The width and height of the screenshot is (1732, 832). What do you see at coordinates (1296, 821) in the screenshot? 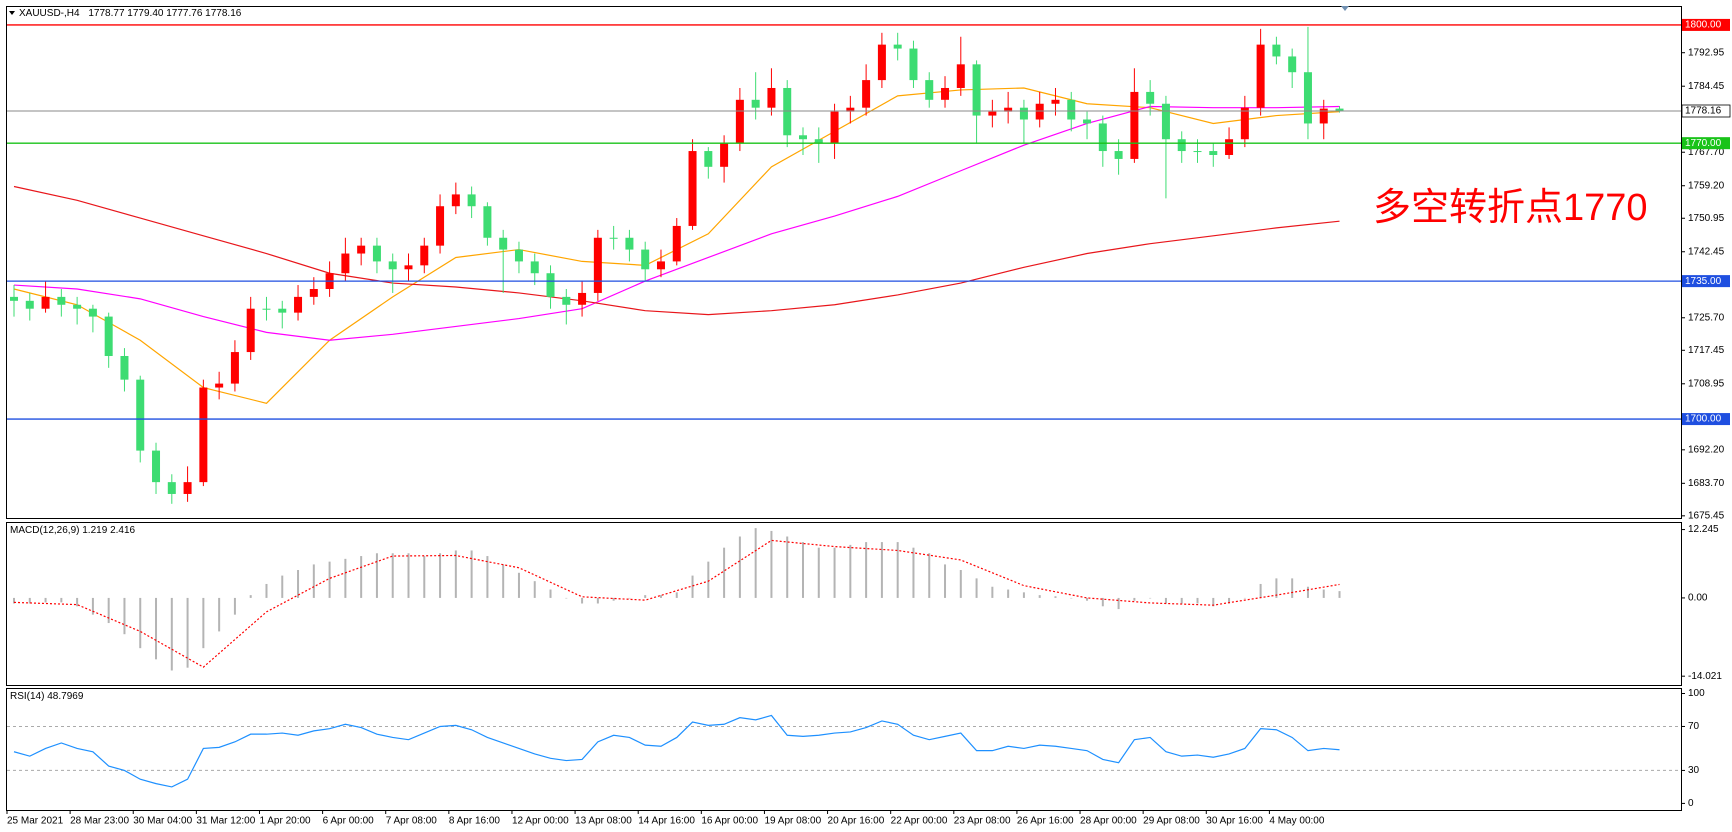
I see `x-tick-label: 4 May 00:00` at bounding box center [1296, 821].